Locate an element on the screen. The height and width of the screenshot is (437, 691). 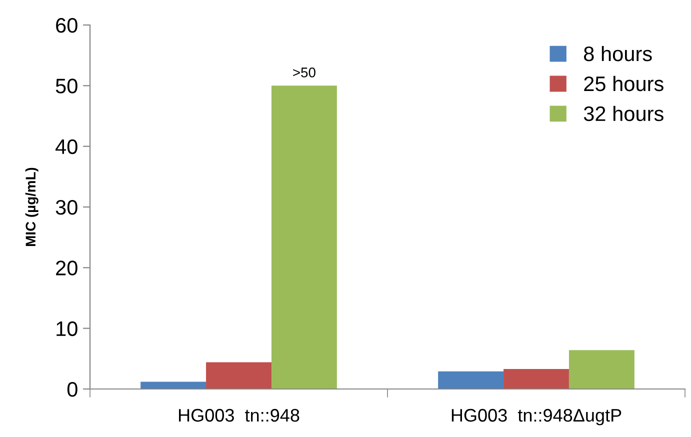
y-tick-label: 30 is located at coordinates (67, 207).